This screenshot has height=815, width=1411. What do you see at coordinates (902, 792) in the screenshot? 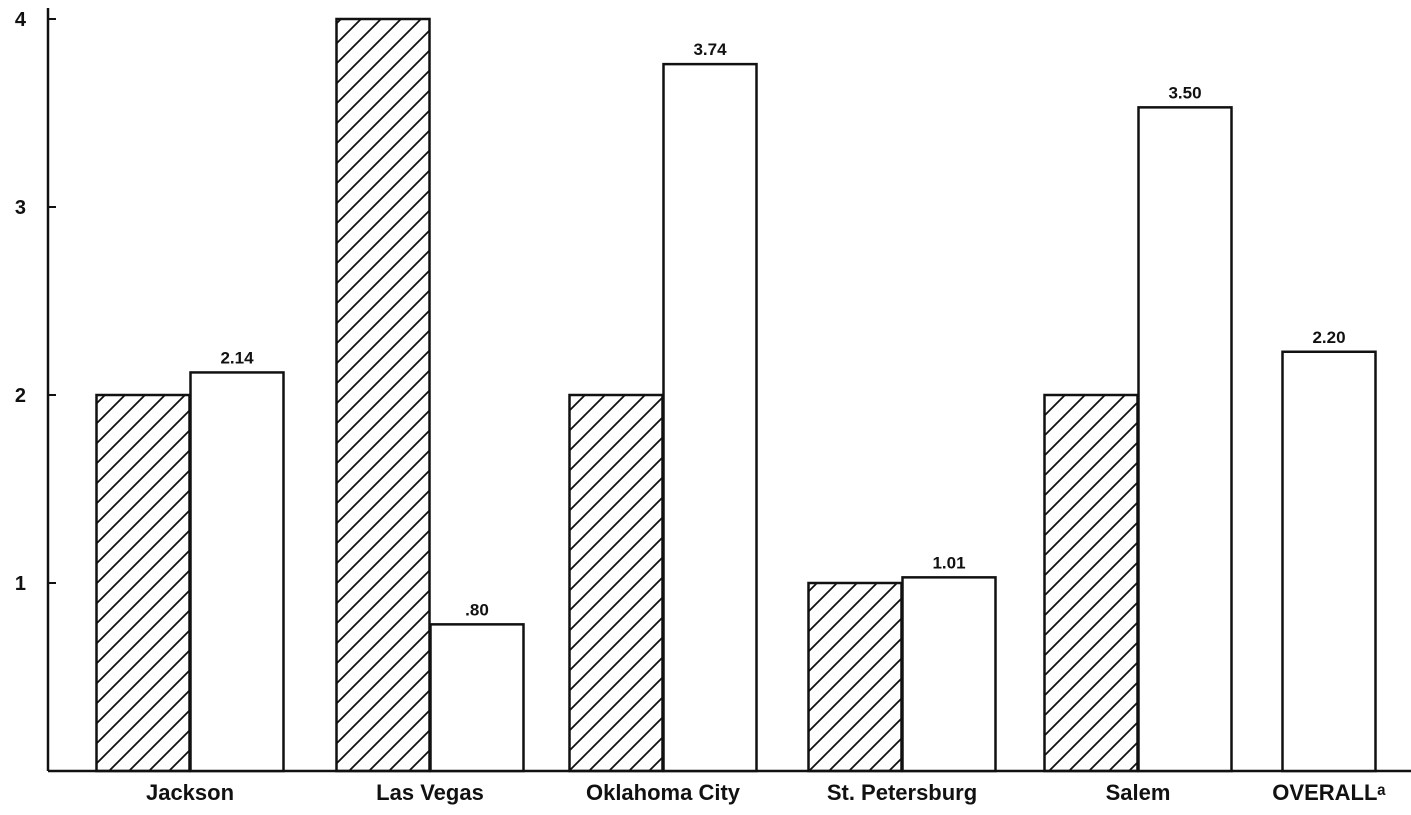
I see `category-label: St. Petersburg` at bounding box center [902, 792].